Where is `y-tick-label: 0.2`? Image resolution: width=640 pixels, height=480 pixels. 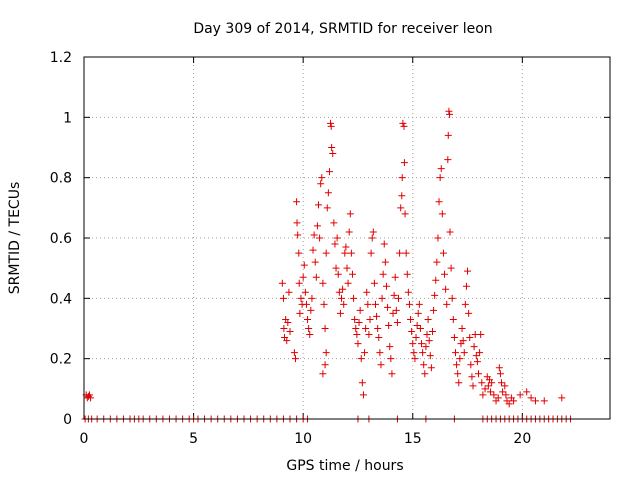 y-tick-label: 0.2 is located at coordinates (61, 360).